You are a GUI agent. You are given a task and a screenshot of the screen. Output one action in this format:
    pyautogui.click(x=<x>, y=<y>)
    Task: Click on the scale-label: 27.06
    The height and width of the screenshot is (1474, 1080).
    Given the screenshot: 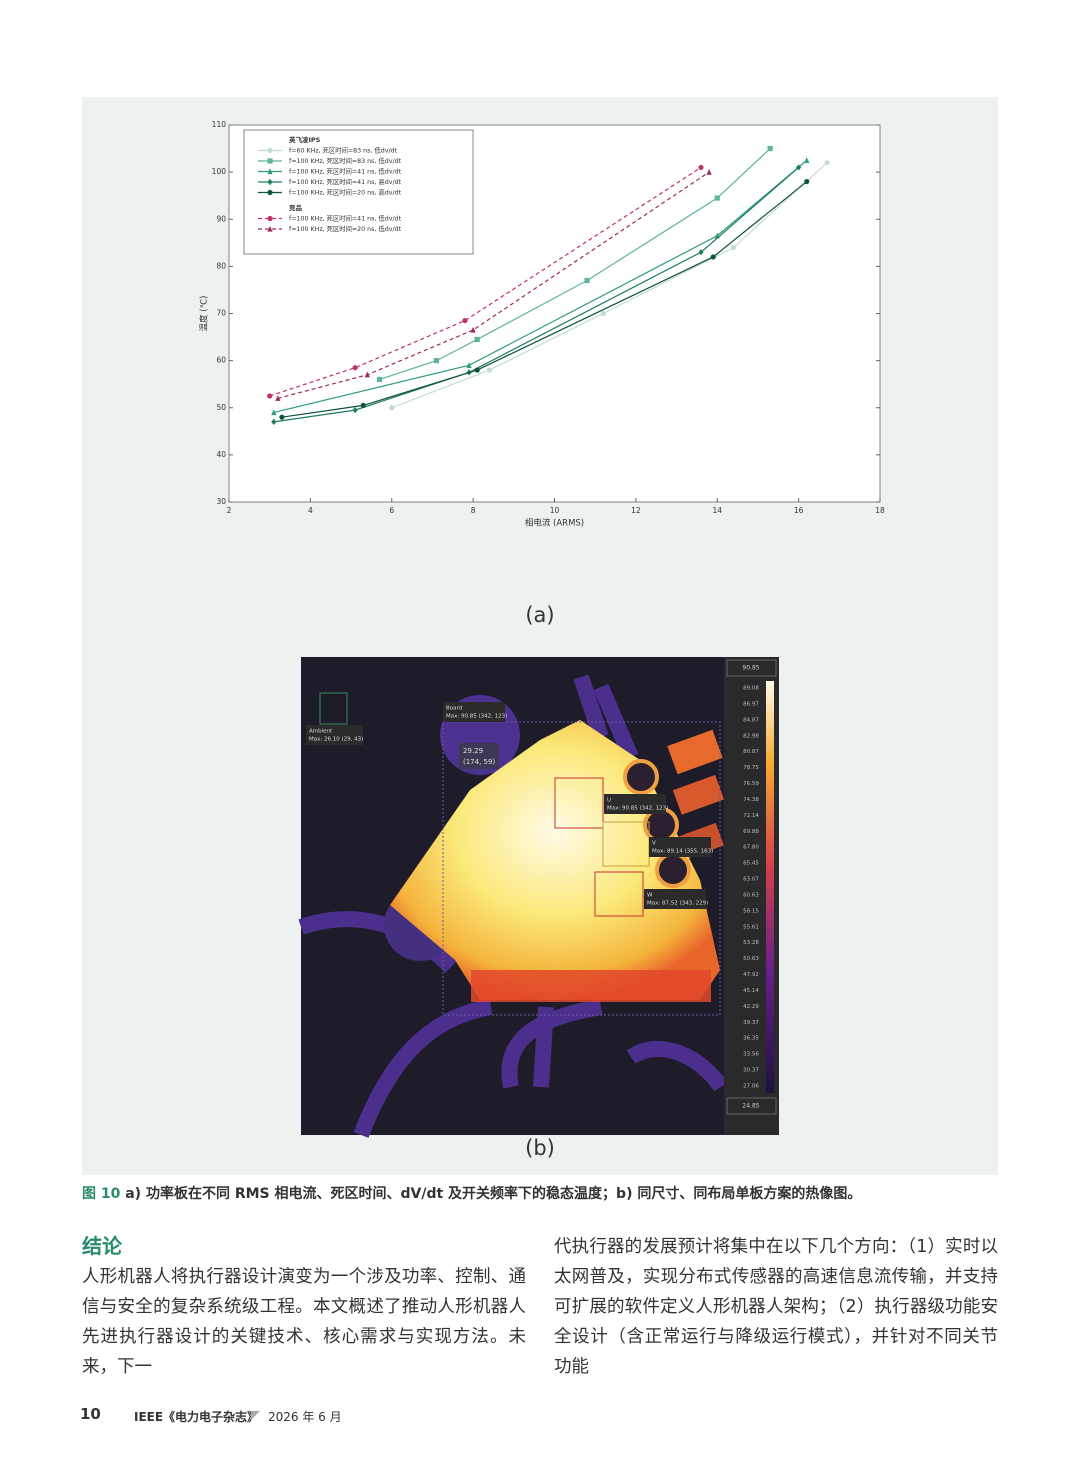 What is the action you would take?
    pyautogui.click(x=751, y=1087)
    